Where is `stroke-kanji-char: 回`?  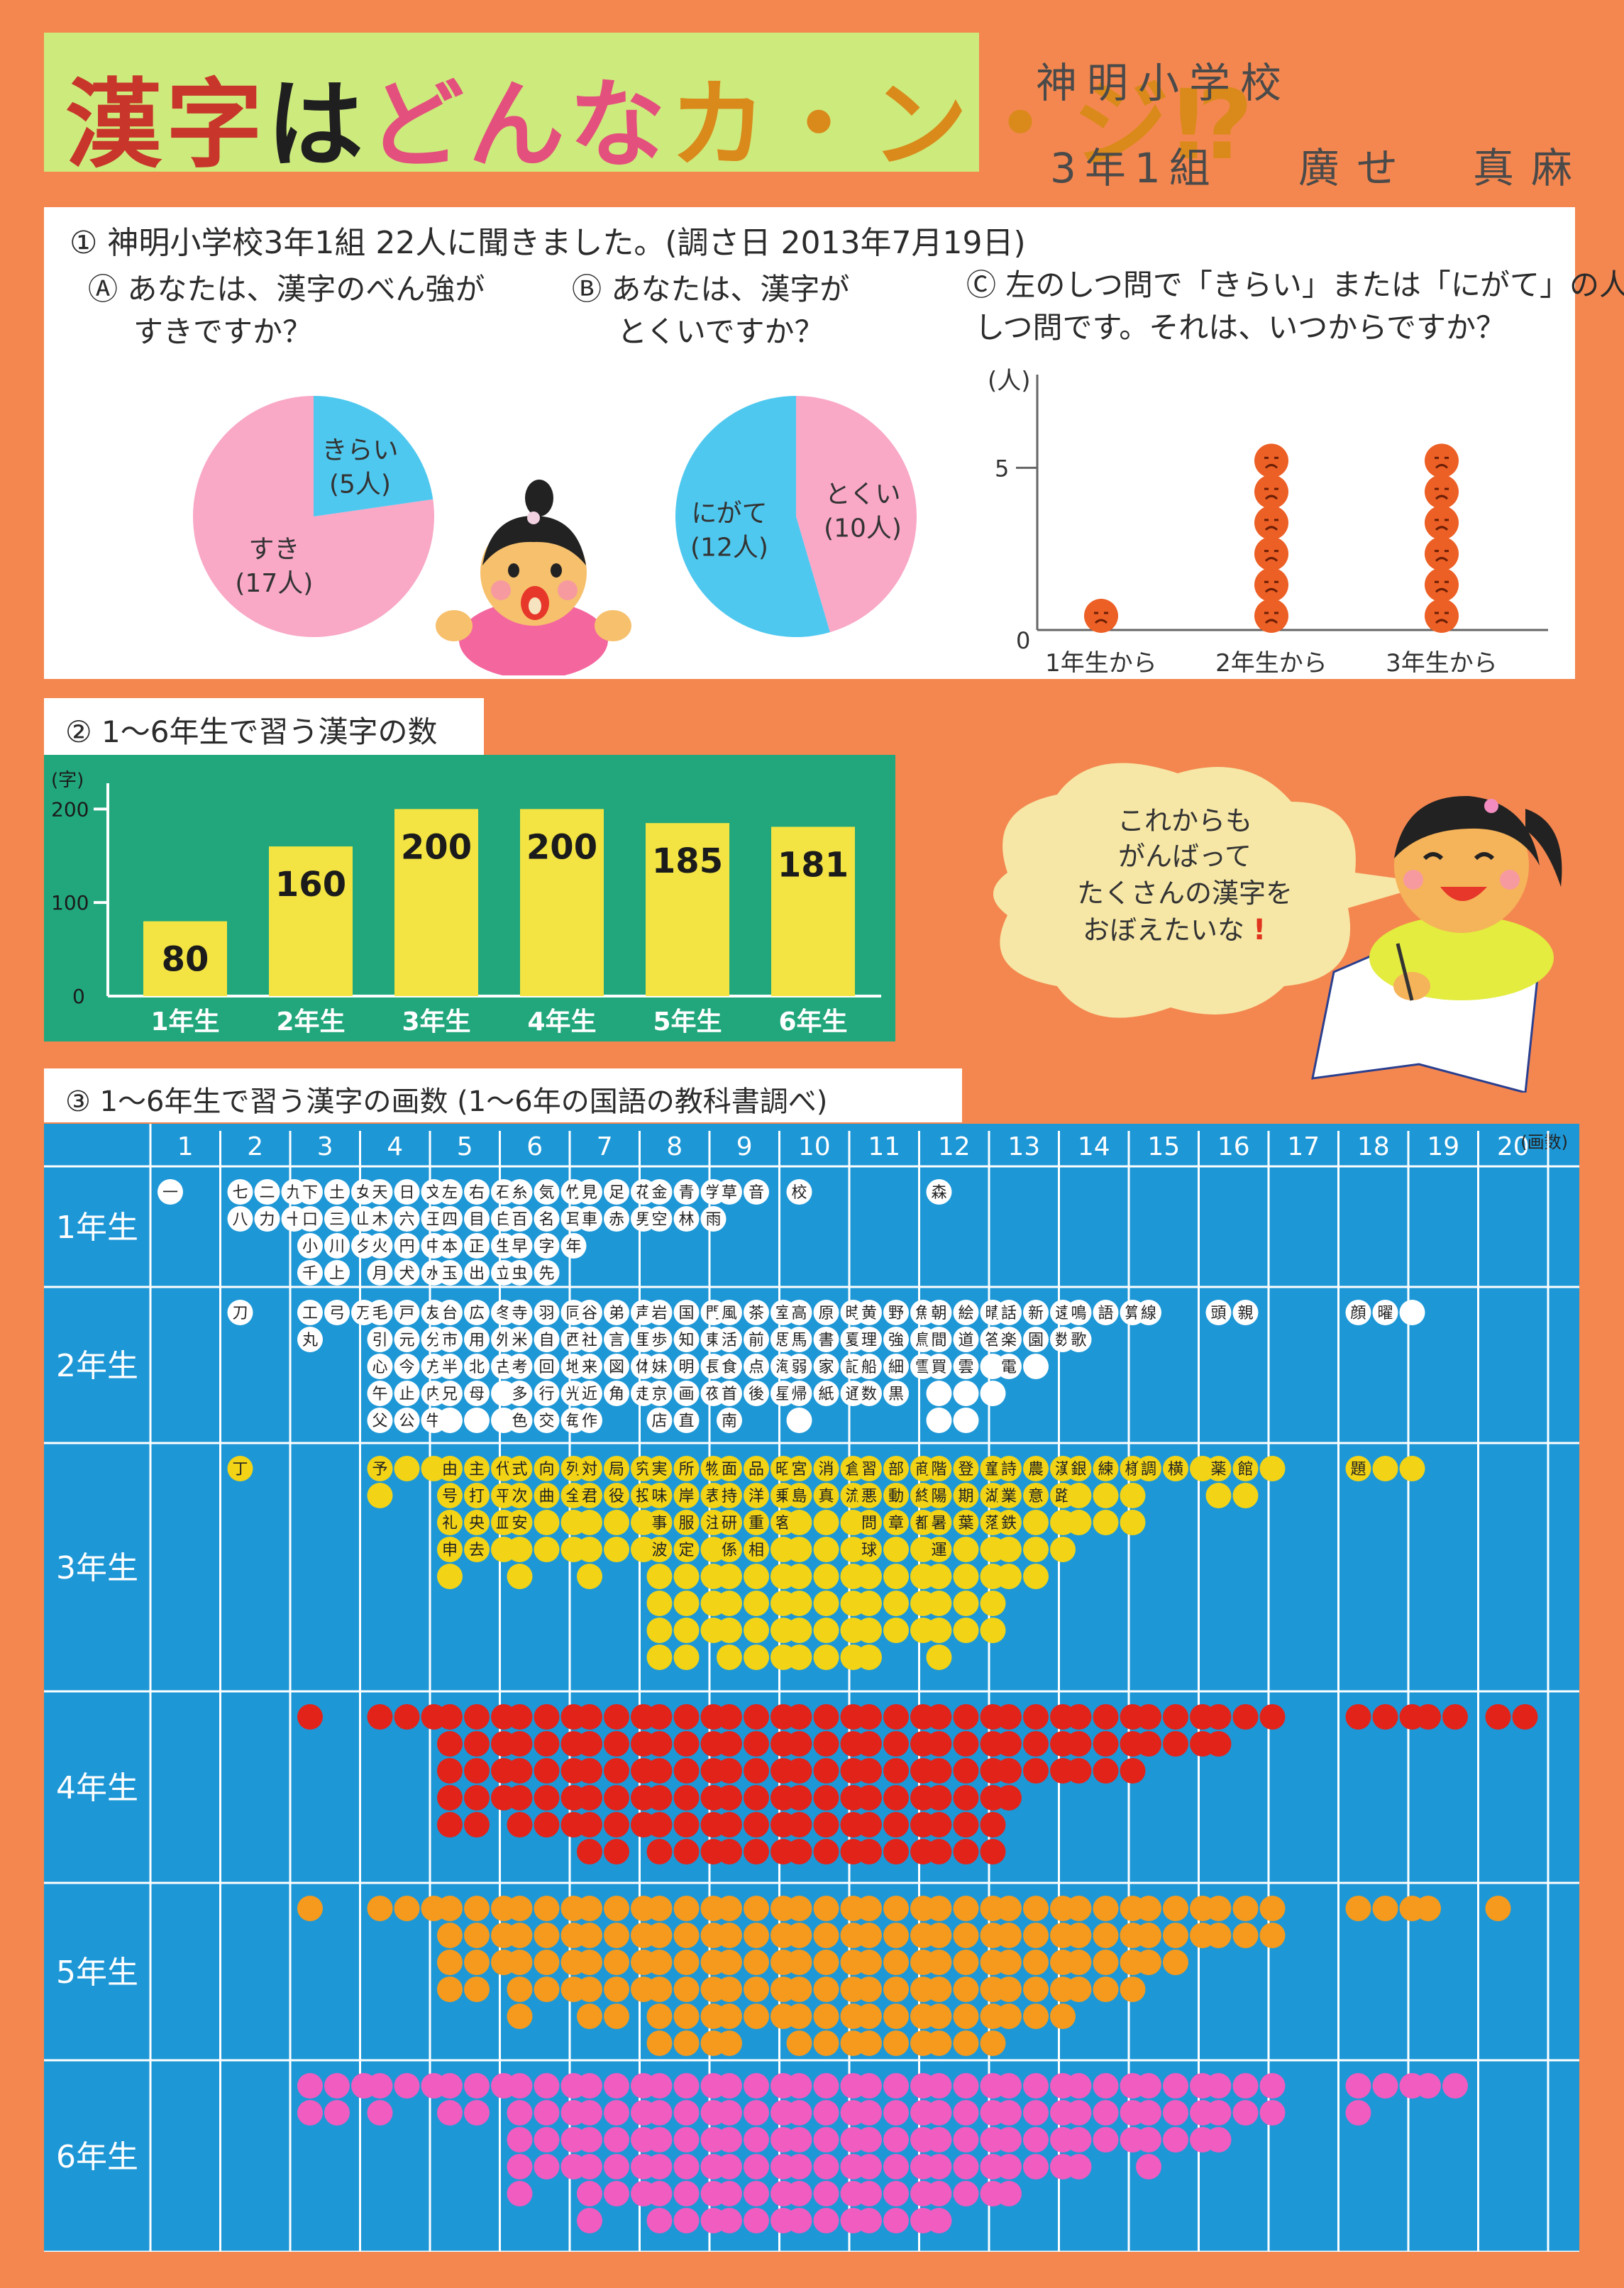 stroke-kanji-char: 回 is located at coordinates (546, 1367).